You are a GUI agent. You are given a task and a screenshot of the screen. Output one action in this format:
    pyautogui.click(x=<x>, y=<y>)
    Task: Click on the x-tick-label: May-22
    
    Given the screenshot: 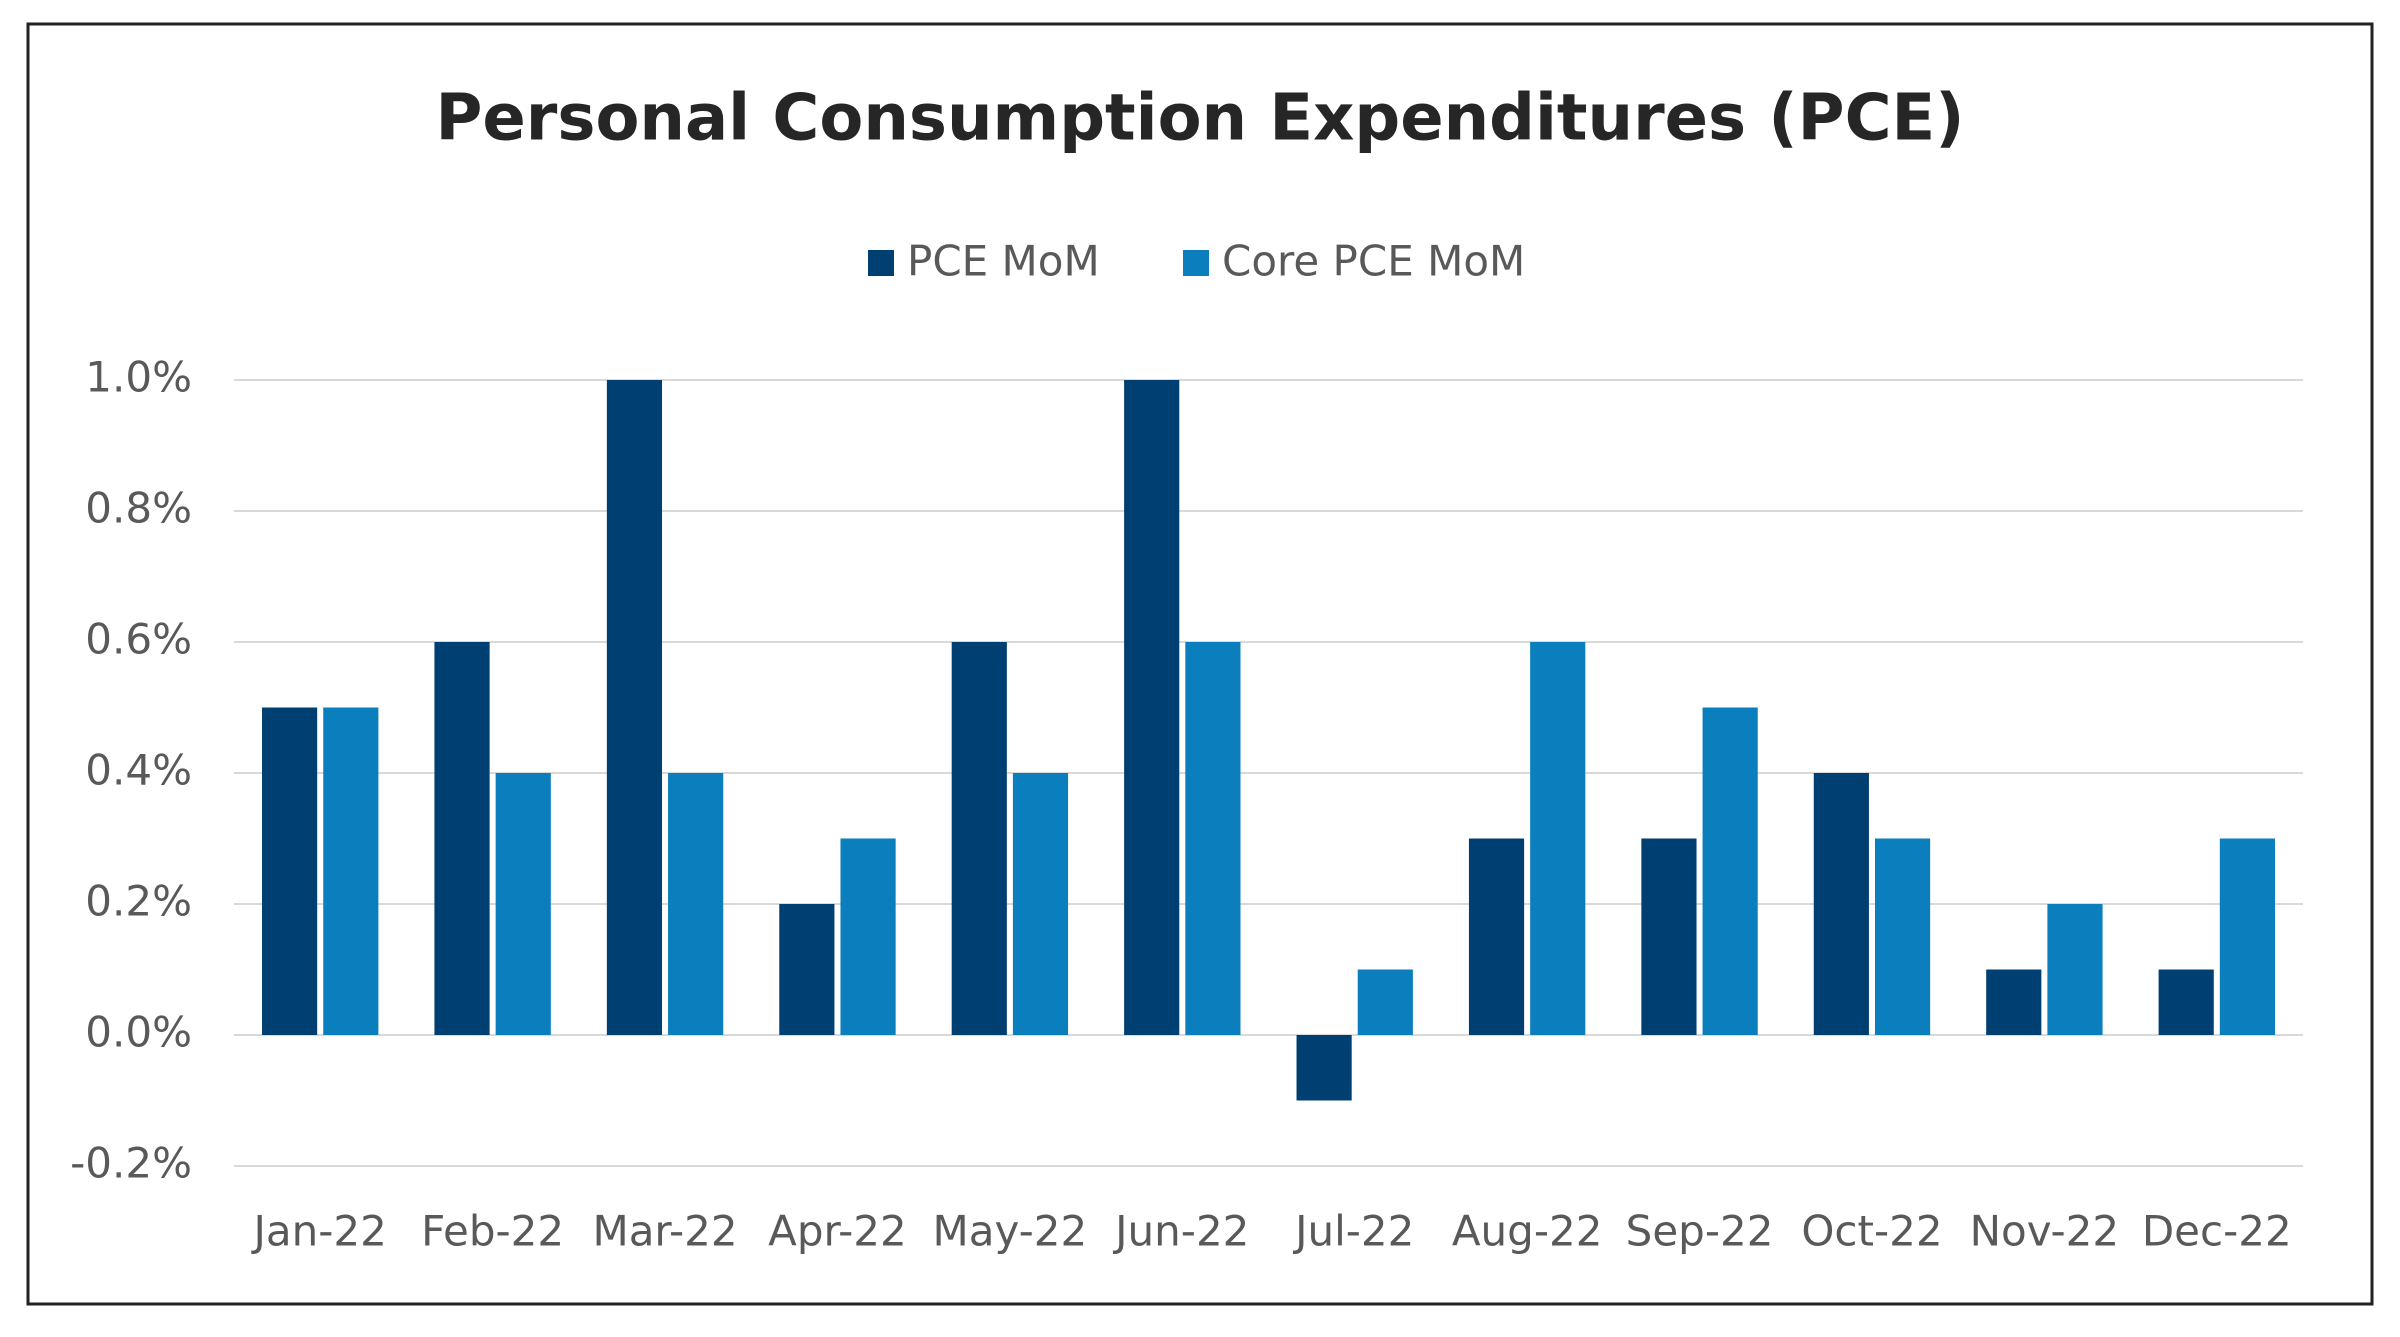 What is the action you would take?
    pyautogui.click(x=1010, y=1231)
    